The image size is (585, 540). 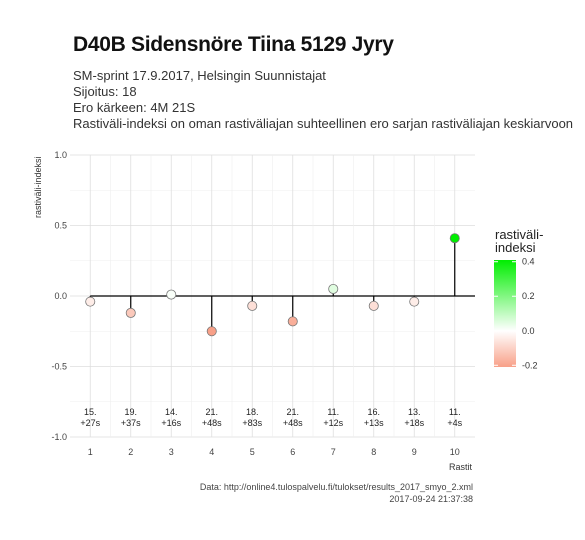 What do you see at coordinates (252, 423) in the screenshot?
I see `time-diff-label: +83s` at bounding box center [252, 423].